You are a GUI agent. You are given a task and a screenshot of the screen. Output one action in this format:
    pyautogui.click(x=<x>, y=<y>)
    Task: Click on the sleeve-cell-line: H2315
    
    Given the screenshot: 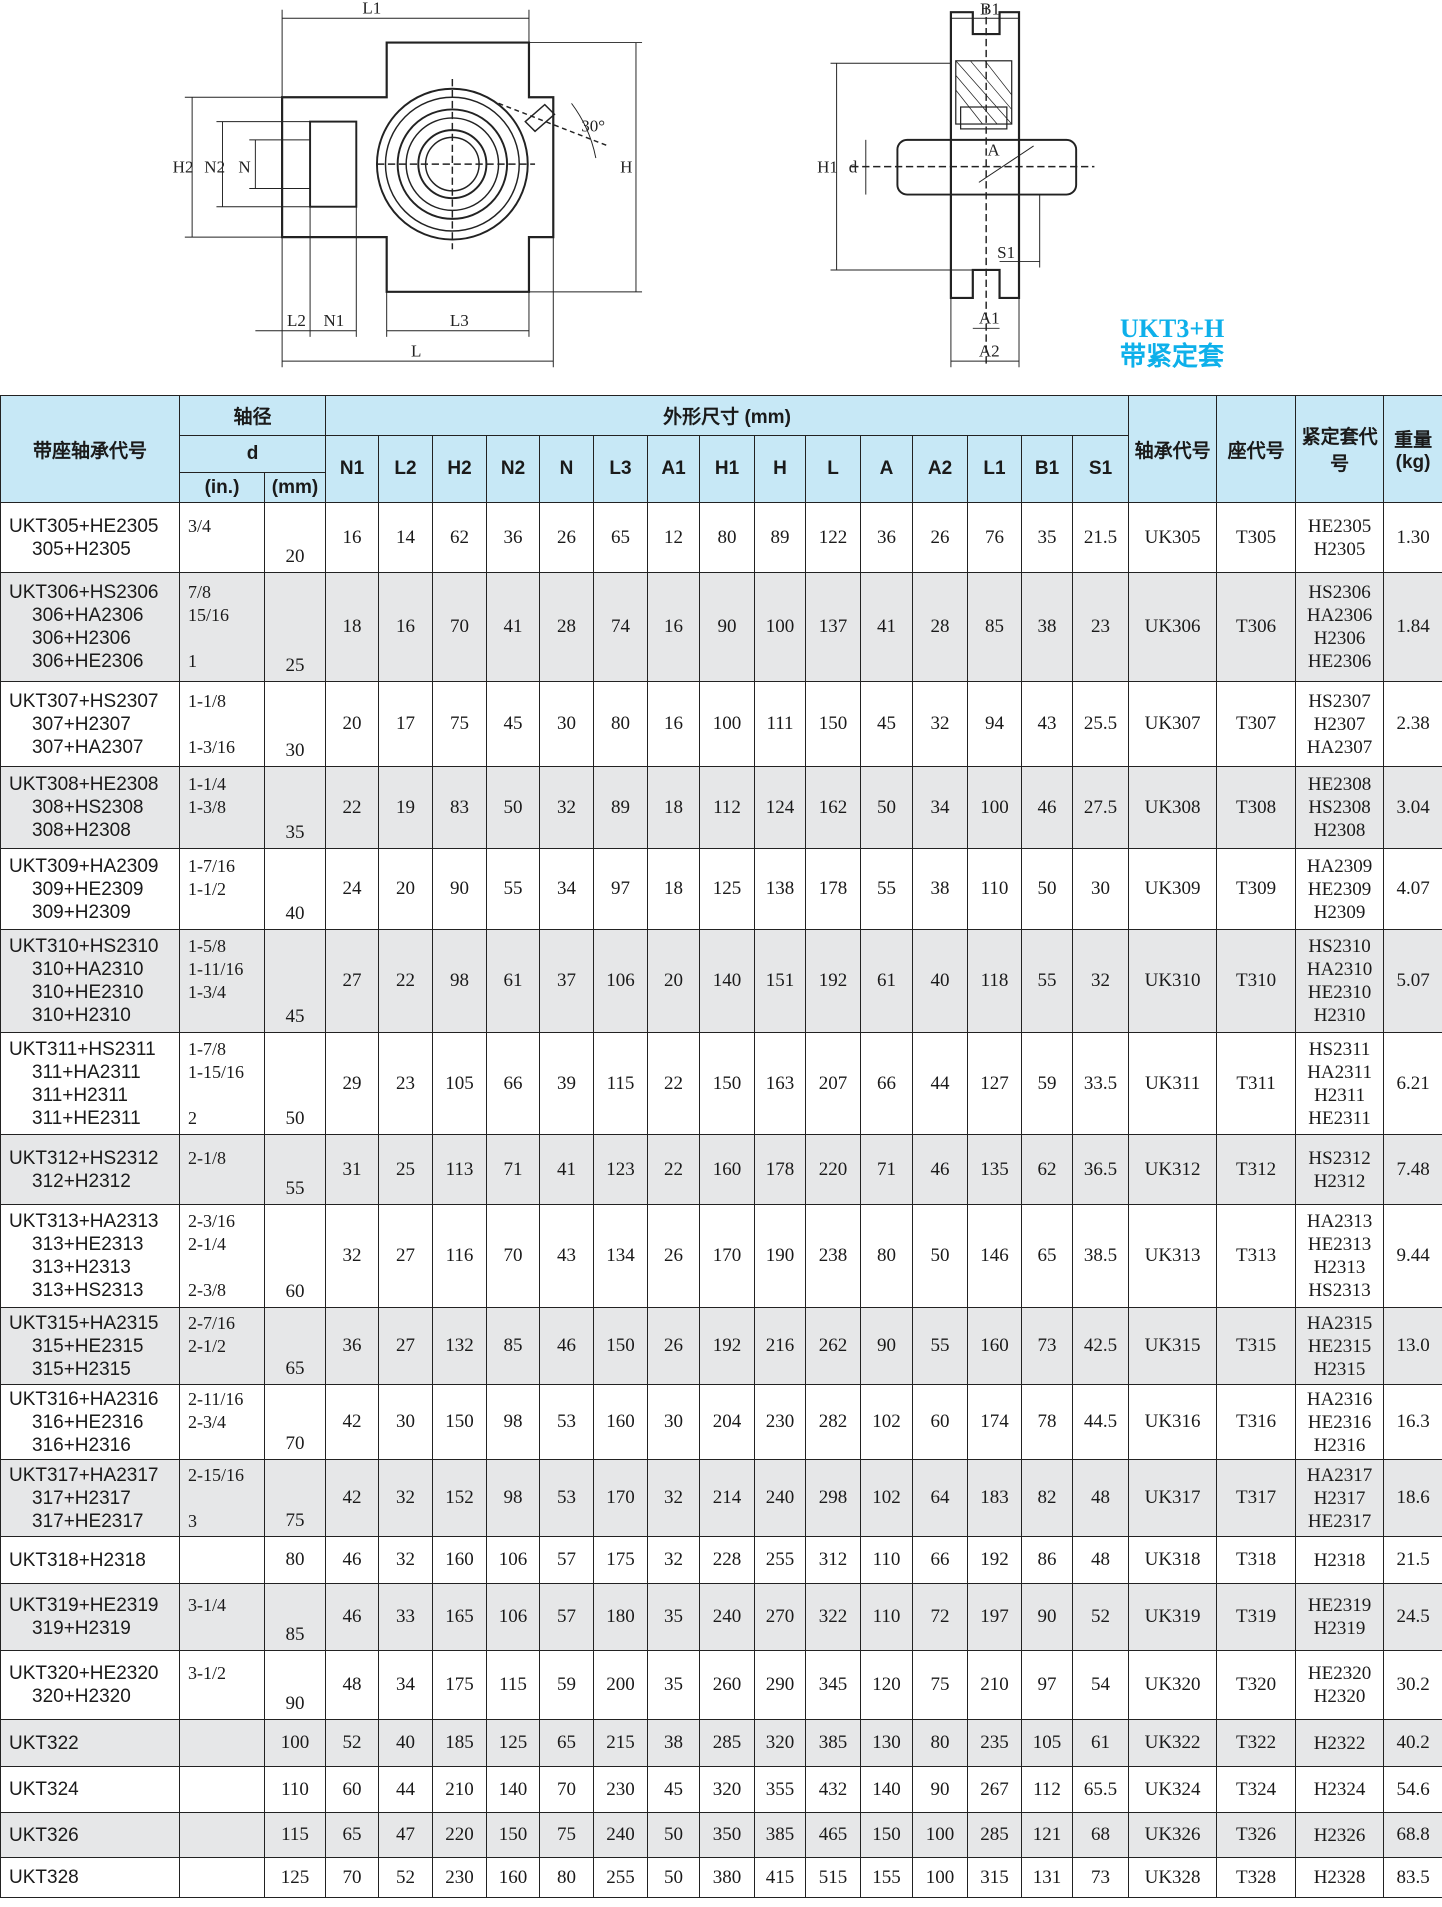 What is the action you would take?
    pyautogui.click(x=1339, y=1369)
    